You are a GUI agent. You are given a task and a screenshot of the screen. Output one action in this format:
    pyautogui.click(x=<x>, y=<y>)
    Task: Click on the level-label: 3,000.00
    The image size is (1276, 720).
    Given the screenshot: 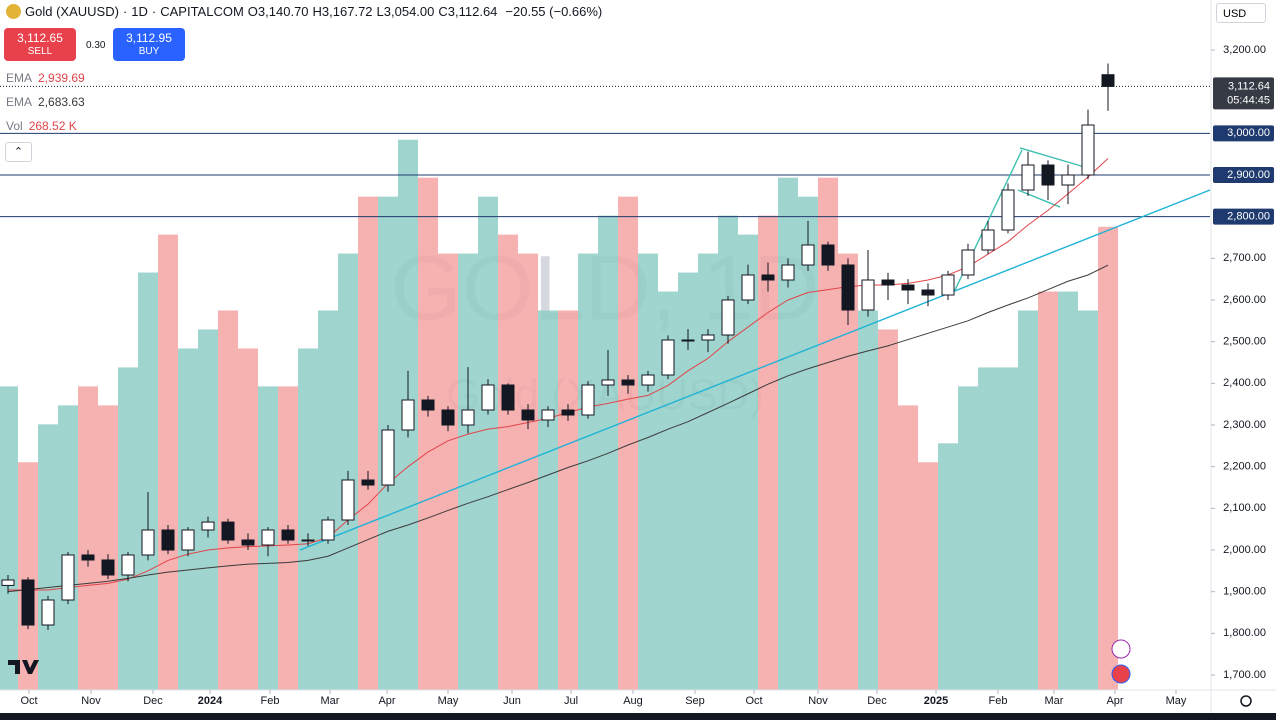 What is the action you would take?
    pyautogui.click(x=1248, y=133)
    